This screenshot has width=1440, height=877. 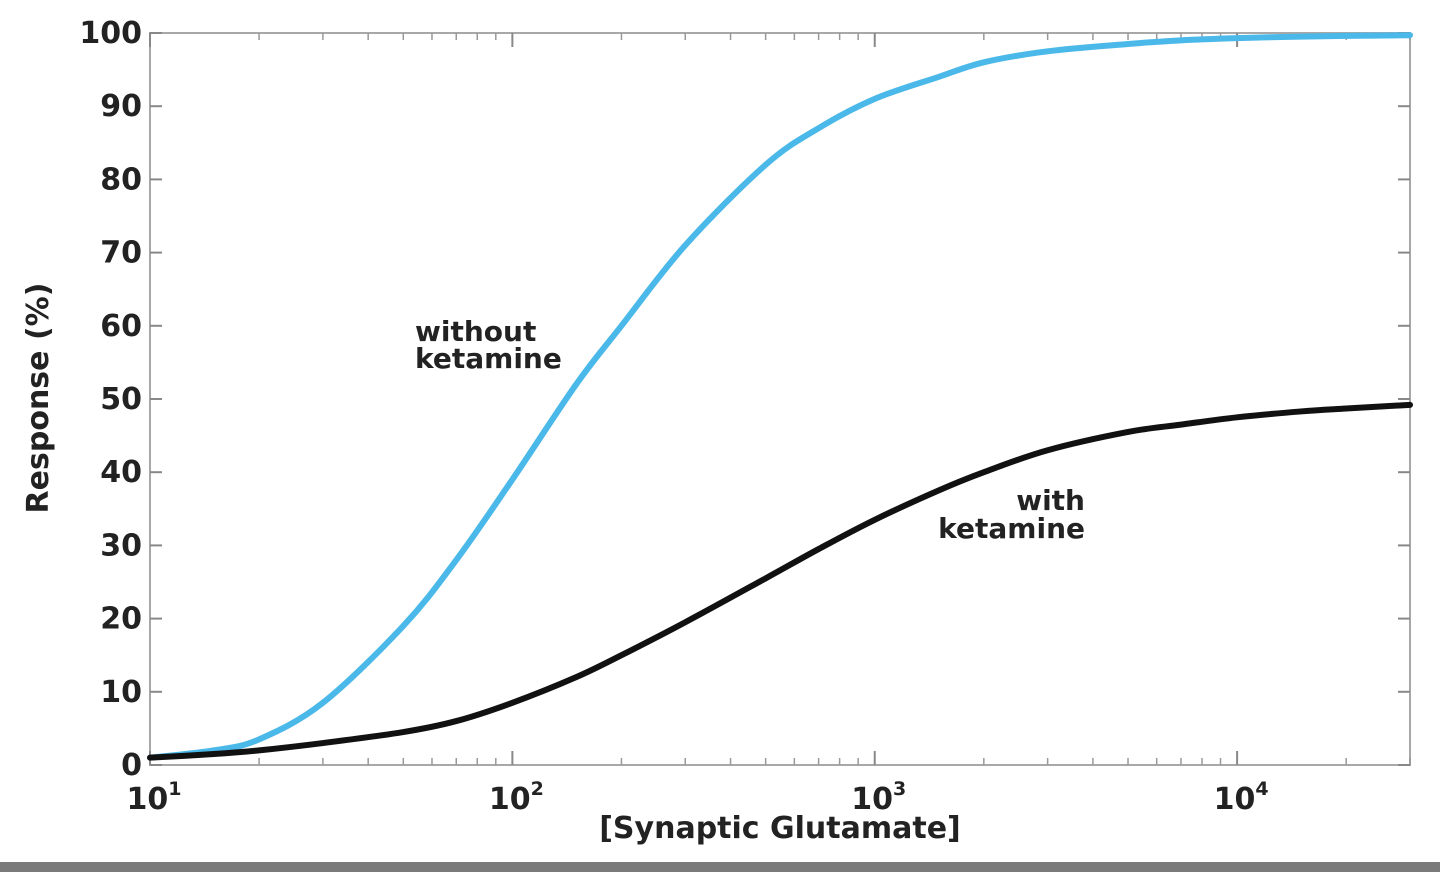 I want to click on y-tick-label-30: 30, so click(x=121, y=545).